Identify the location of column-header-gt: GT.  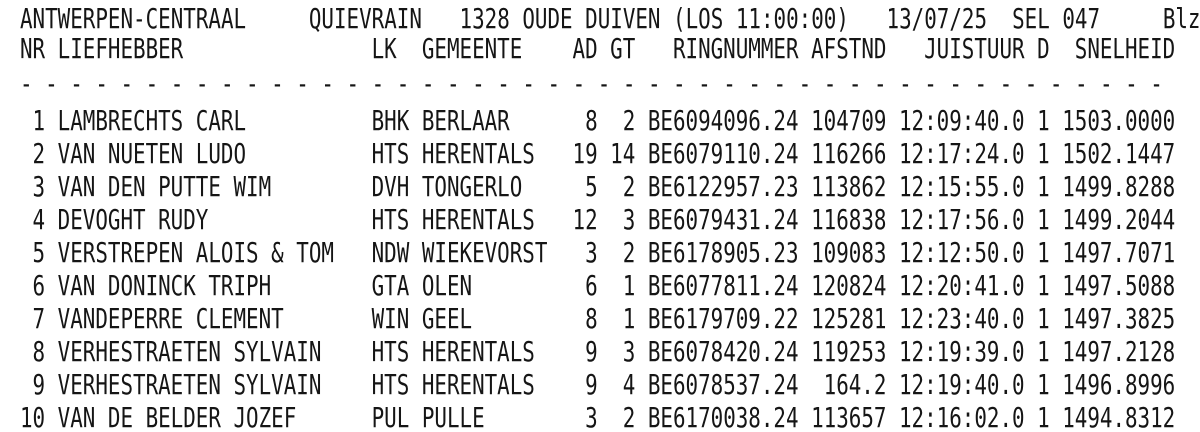
(623, 48).